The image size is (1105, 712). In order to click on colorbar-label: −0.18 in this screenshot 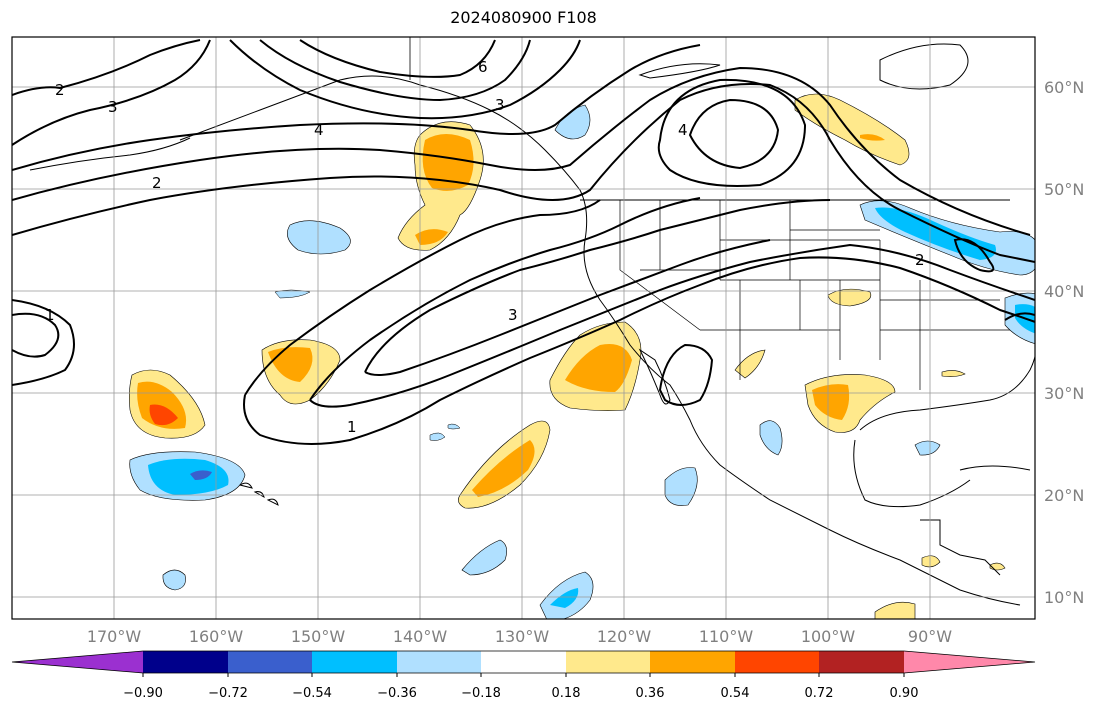, I will do `click(481, 693)`.